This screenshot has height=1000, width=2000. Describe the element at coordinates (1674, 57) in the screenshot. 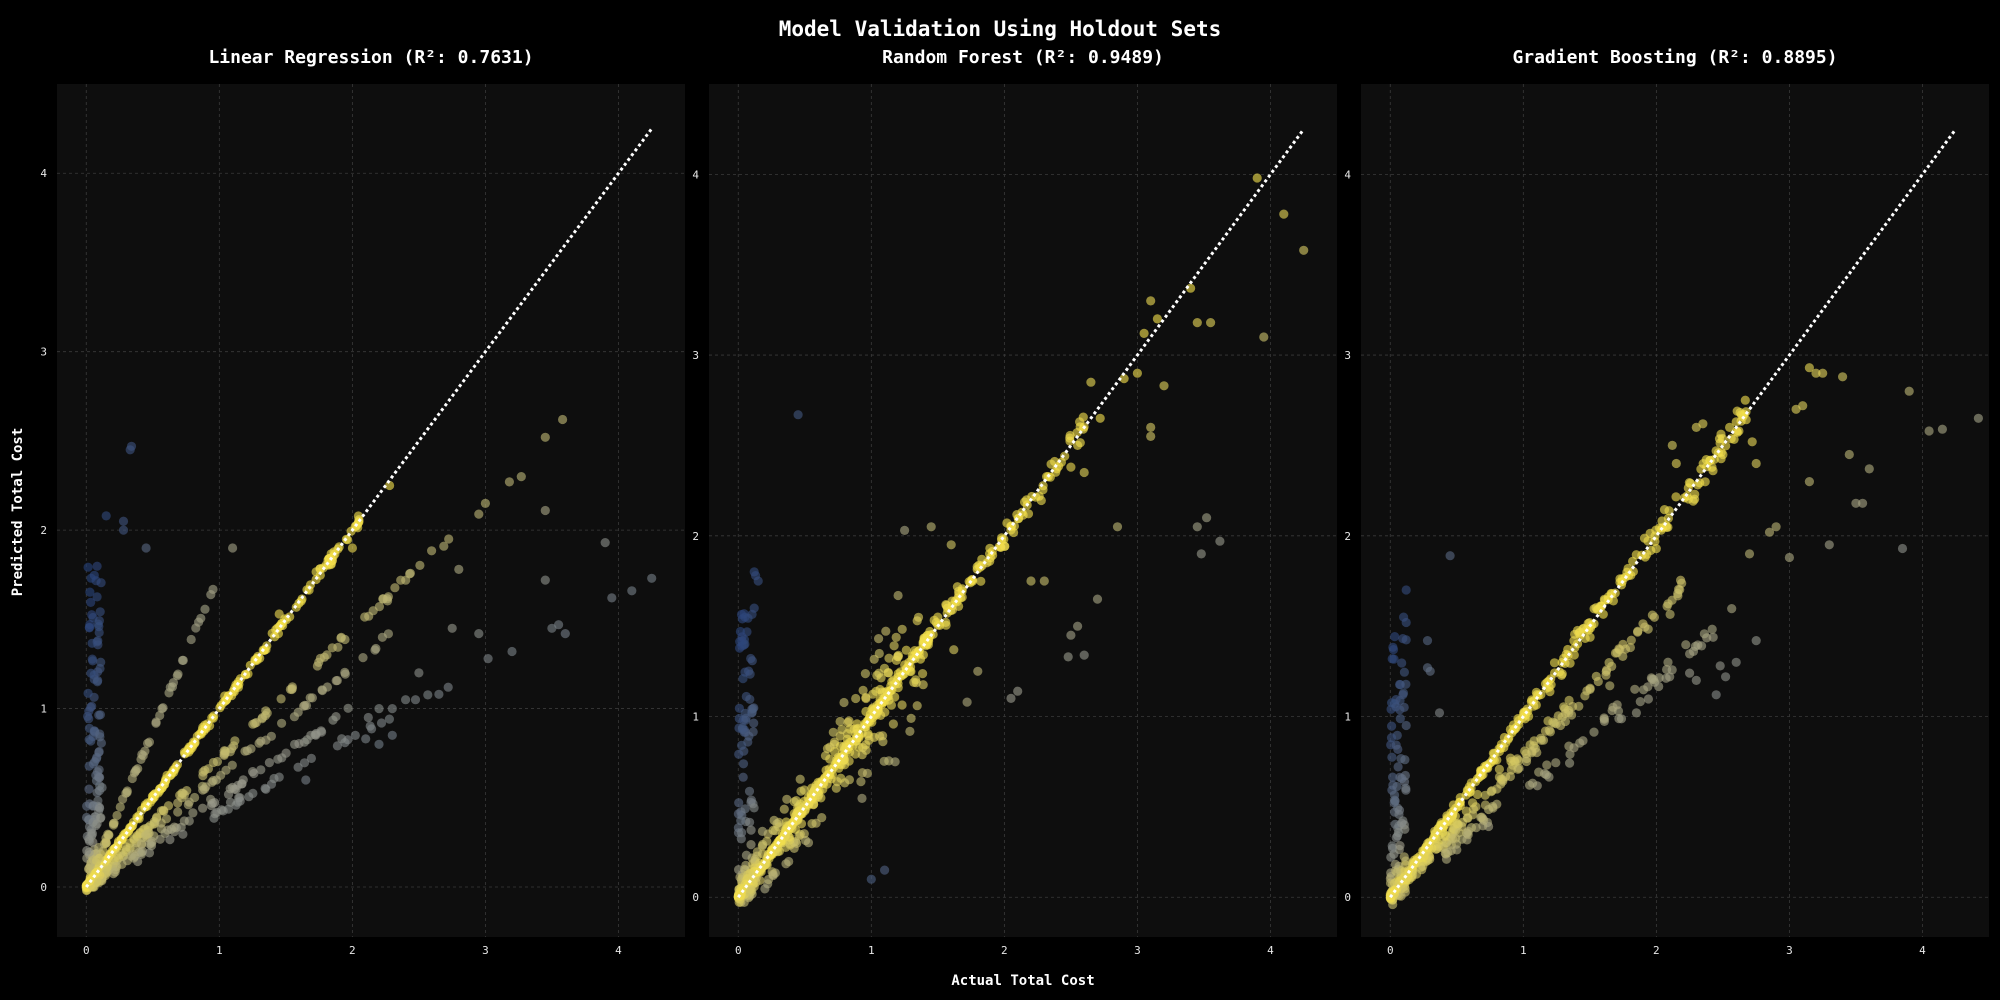

I see `panel-title: Gradient Boosting (R²: 0.8895)` at that location.